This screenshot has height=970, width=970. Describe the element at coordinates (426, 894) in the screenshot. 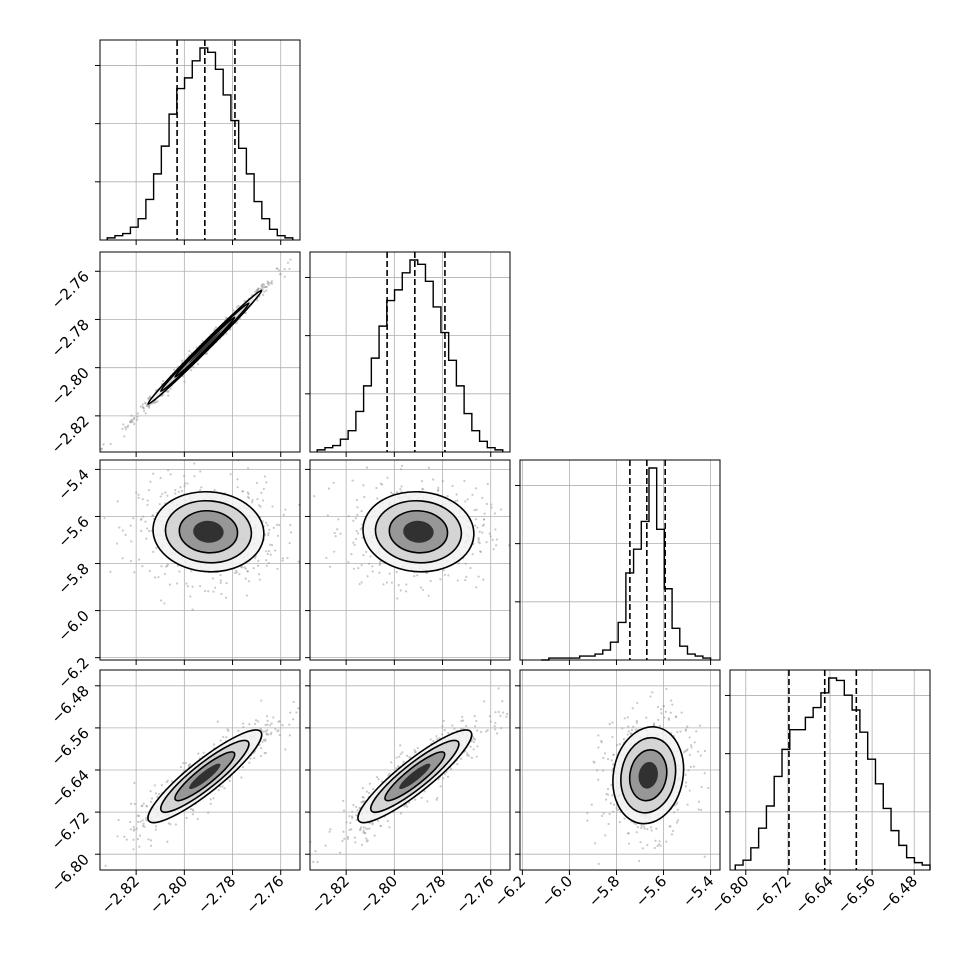

I see `x-tick-label: −2.78` at that location.